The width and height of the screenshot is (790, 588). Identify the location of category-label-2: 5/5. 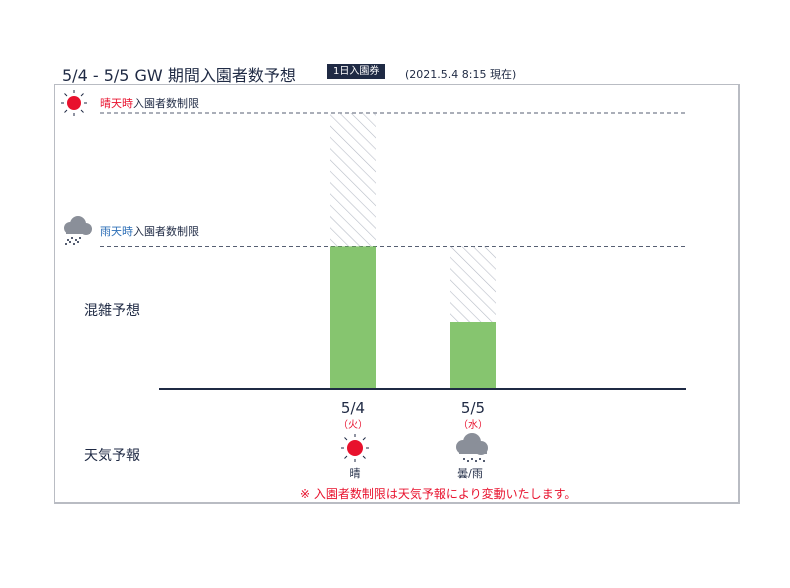
(473, 408).